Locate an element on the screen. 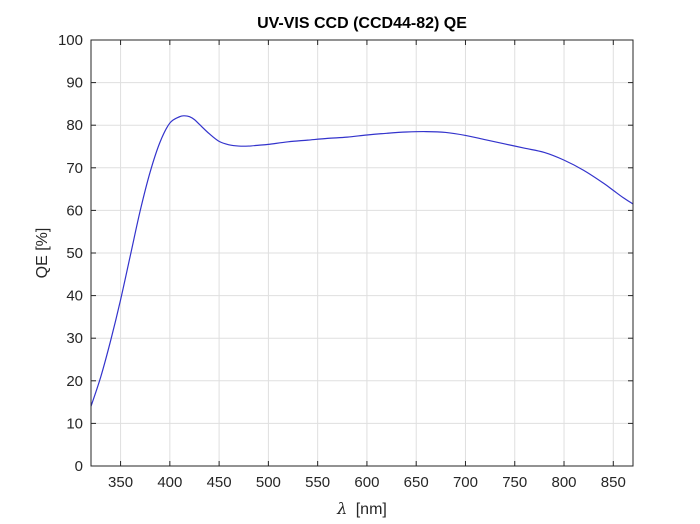 The image size is (700, 524). y-tick-label: 50 is located at coordinates (74, 253).